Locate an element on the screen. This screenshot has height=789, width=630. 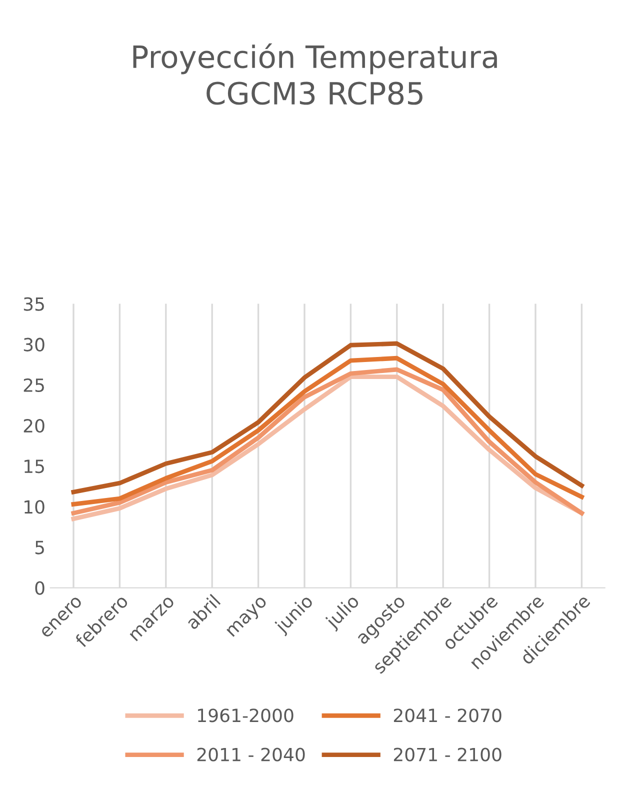
y-tick-label: 5 is located at coordinates (39, 547).